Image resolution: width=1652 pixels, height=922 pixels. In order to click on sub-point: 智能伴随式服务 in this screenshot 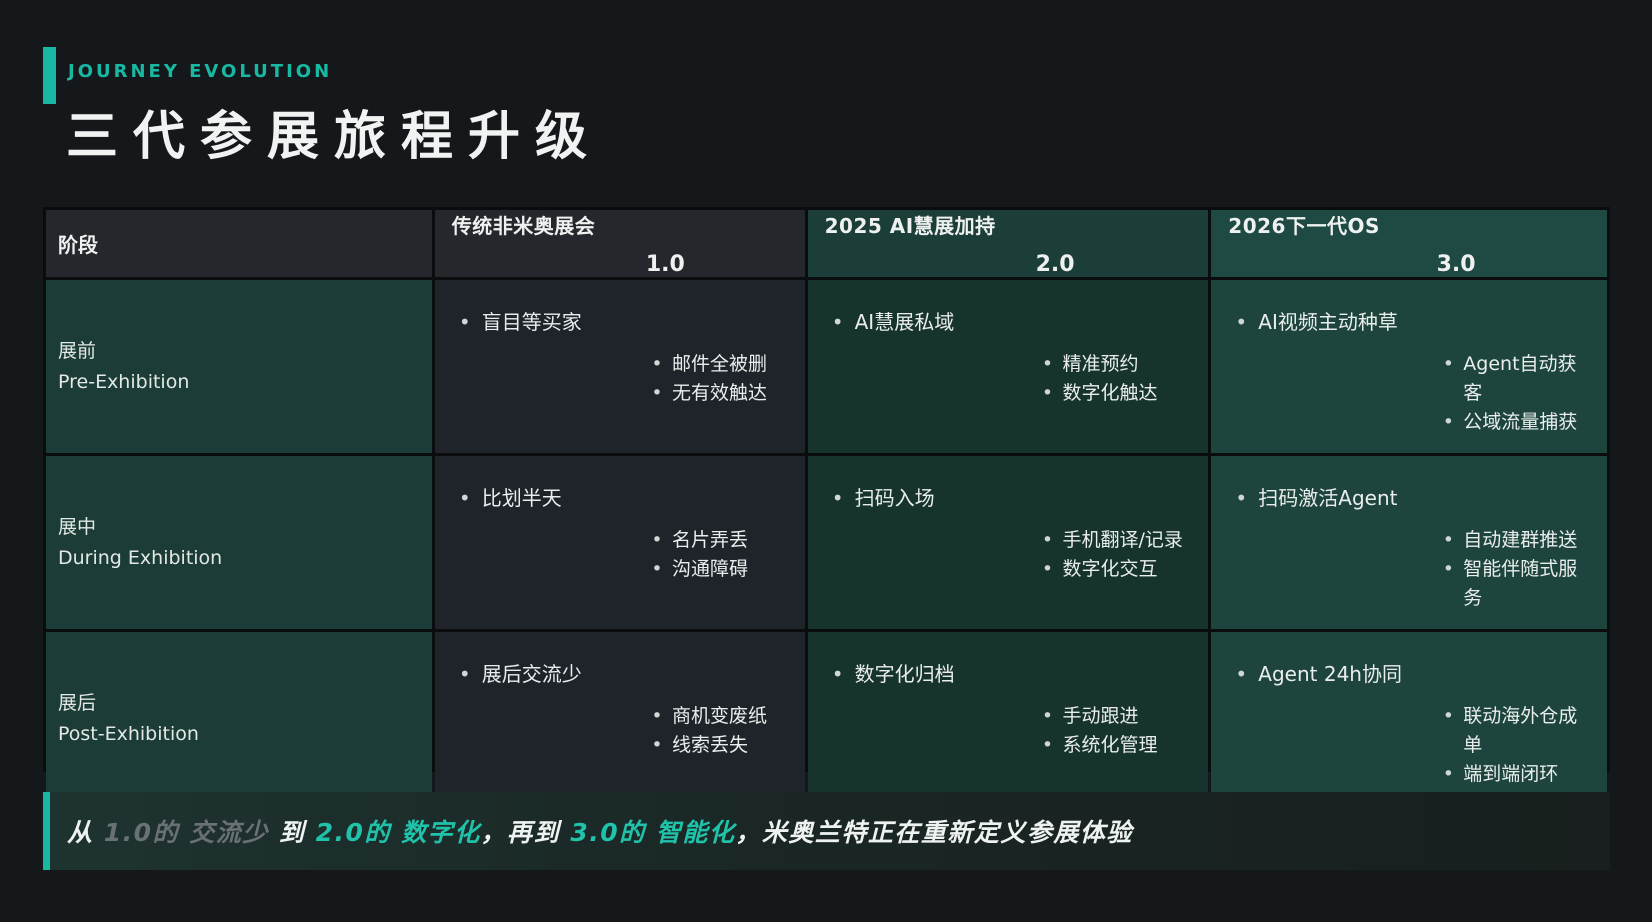, I will do `click(1512, 584)`.